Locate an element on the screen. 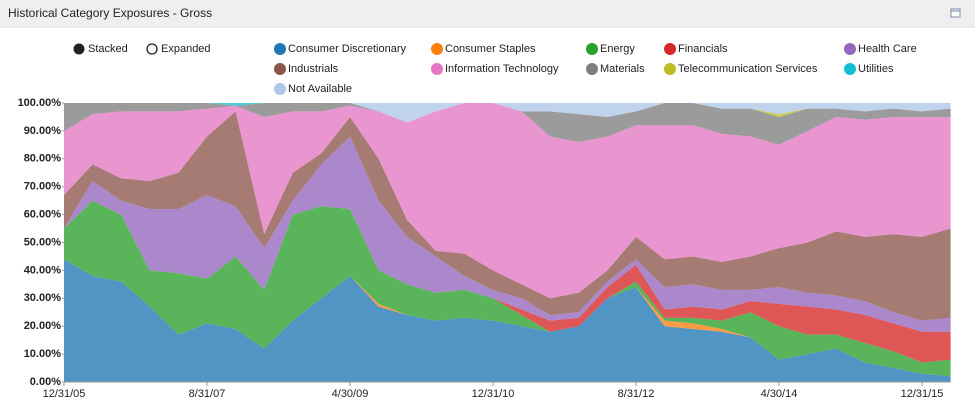 This screenshot has height=404, width=975. y-tick-label: 90.00% is located at coordinates (43, 131).